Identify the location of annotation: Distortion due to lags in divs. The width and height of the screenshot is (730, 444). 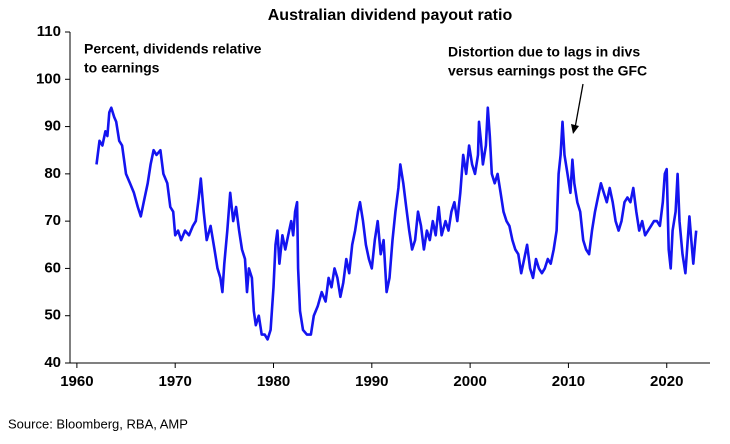
(544, 52).